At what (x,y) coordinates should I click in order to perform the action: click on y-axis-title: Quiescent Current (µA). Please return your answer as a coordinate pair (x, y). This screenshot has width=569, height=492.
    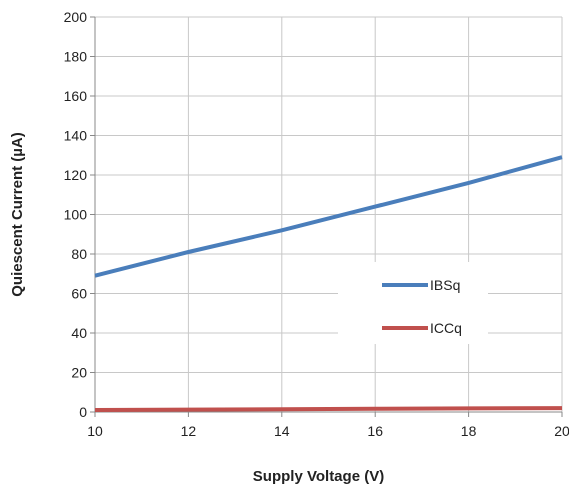
    Looking at the image, I should click on (17, 214).